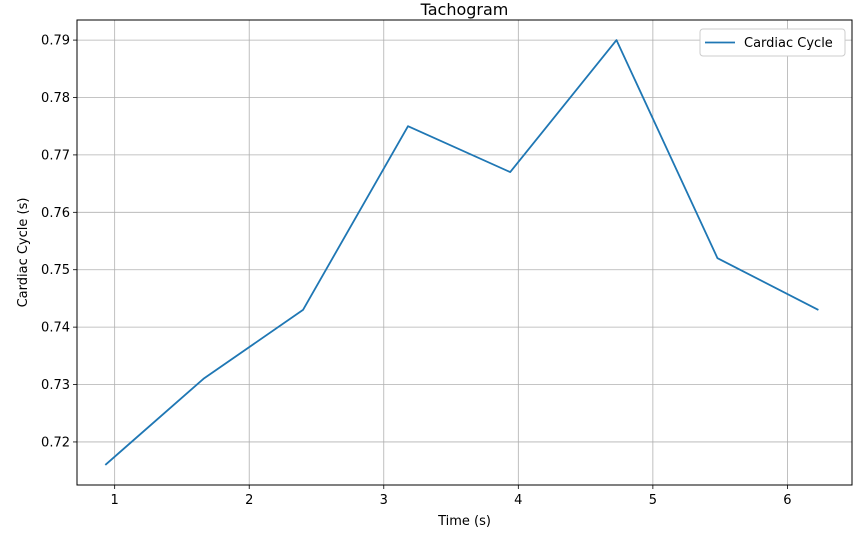 The height and width of the screenshot is (536, 857). What do you see at coordinates (55, 213) in the screenshot?
I see `y-tick-label: 0.76` at bounding box center [55, 213].